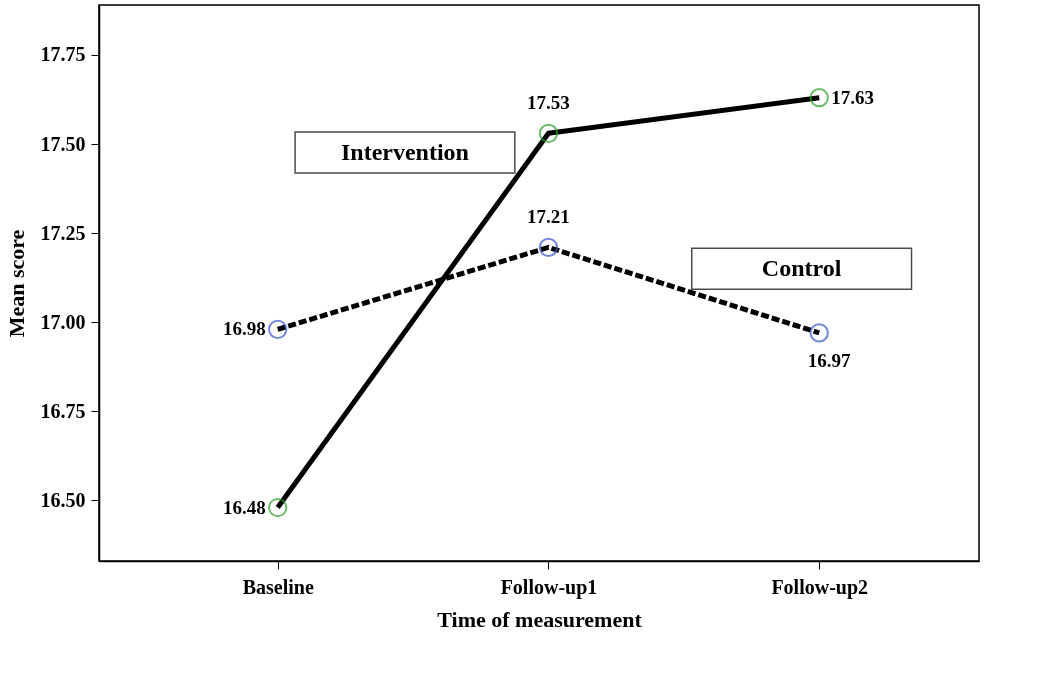 This screenshot has width=1049, height=680. I want to click on y-tick-label: 16.75, so click(63, 410).